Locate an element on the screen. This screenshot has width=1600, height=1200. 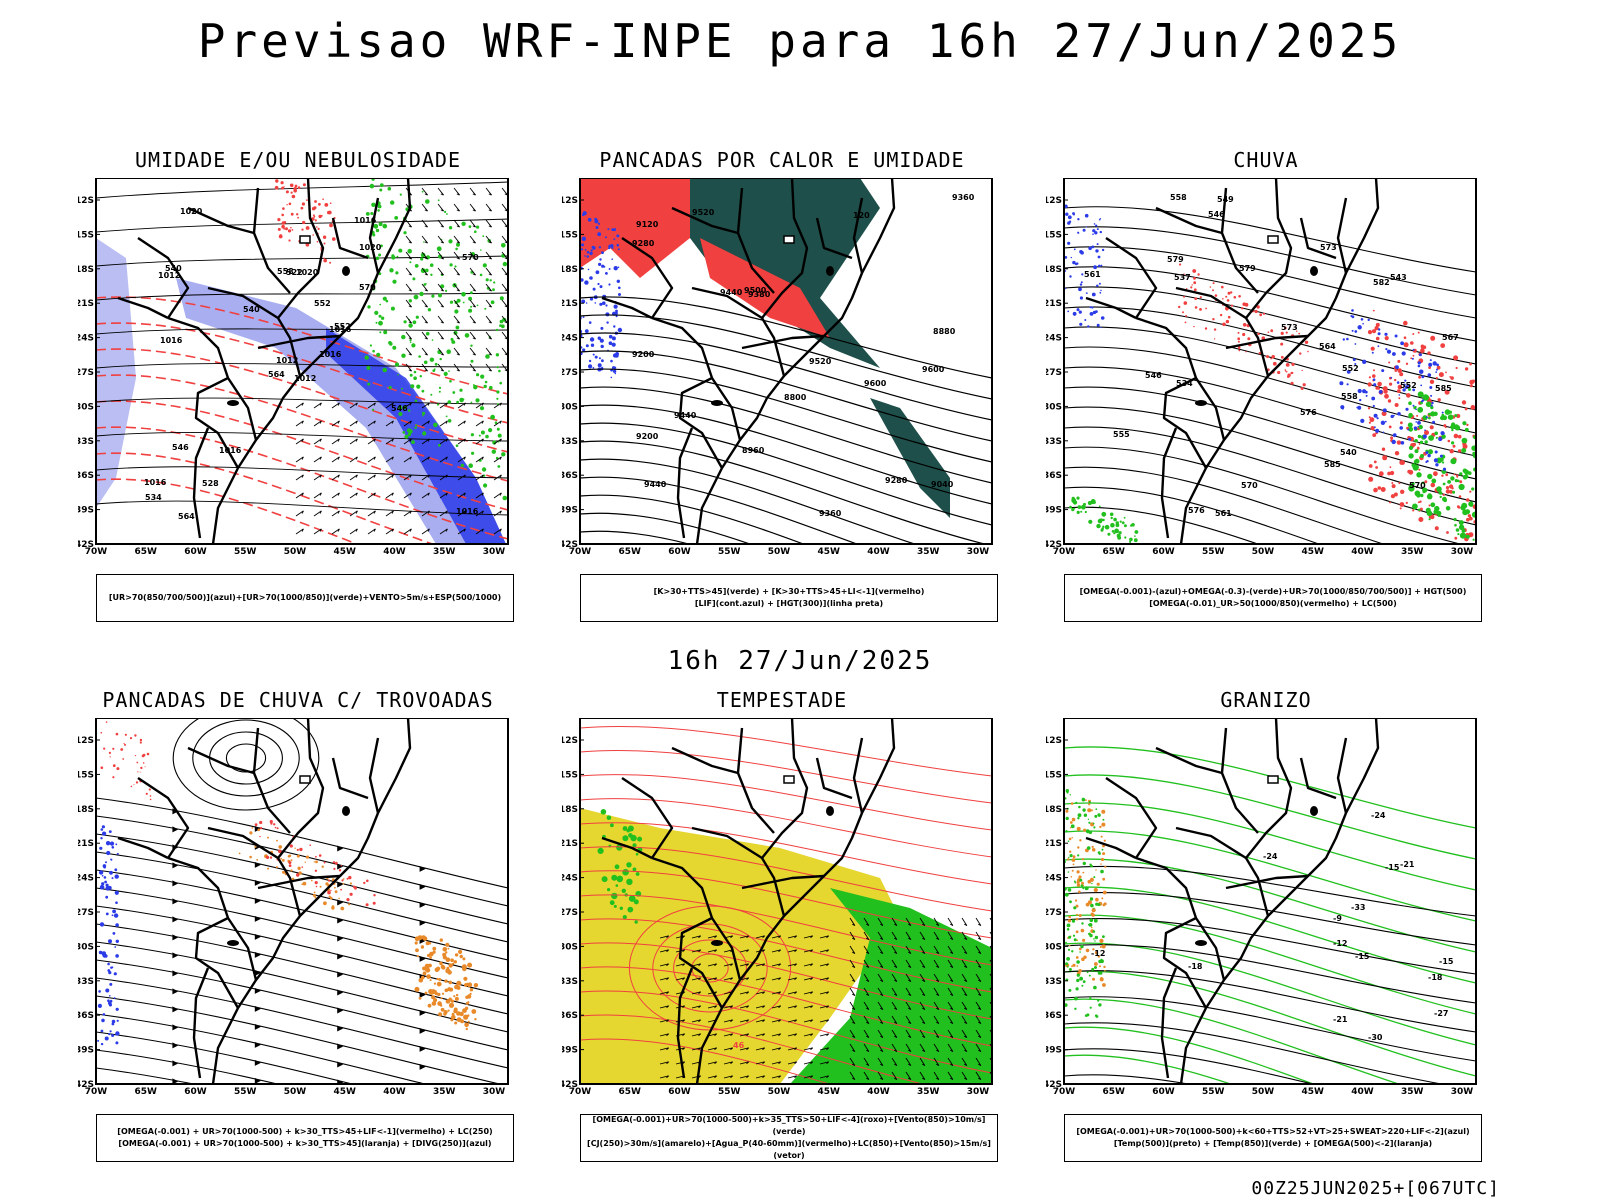
border-line is located at coordinates (1189, 220).